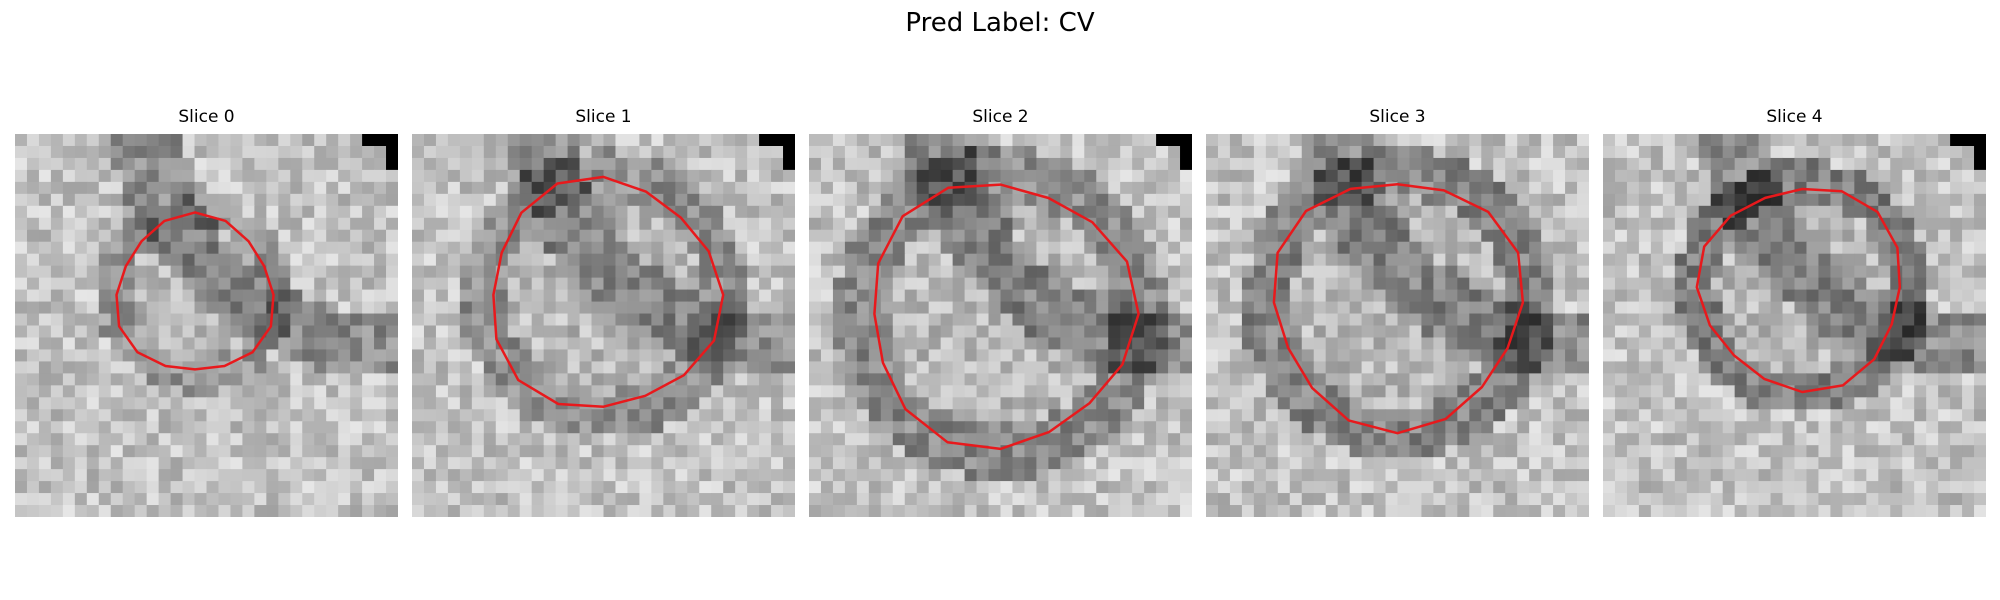 The width and height of the screenshot is (2000, 600). Describe the element at coordinates (1397, 117) in the screenshot. I see `slice-title-3: Slice 3` at that location.